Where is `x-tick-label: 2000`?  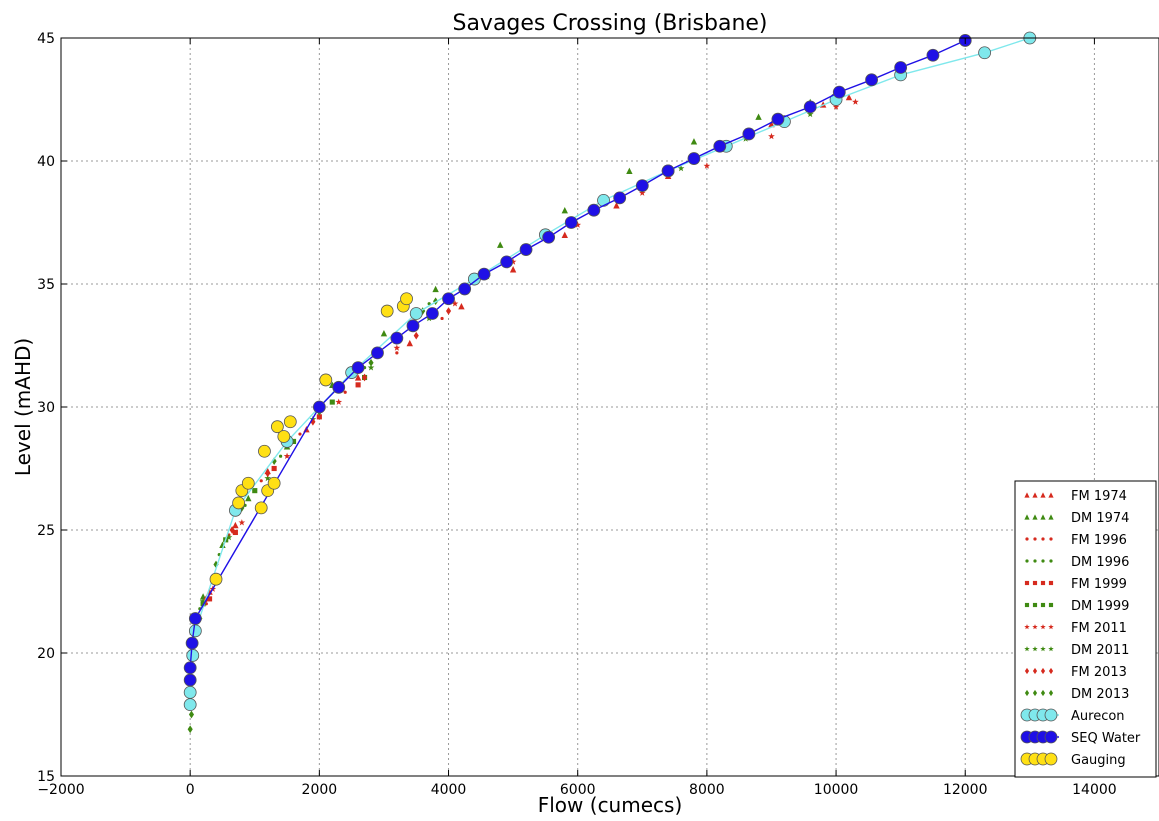
x-tick-label: 2000 is located at coordinates (320, 790).